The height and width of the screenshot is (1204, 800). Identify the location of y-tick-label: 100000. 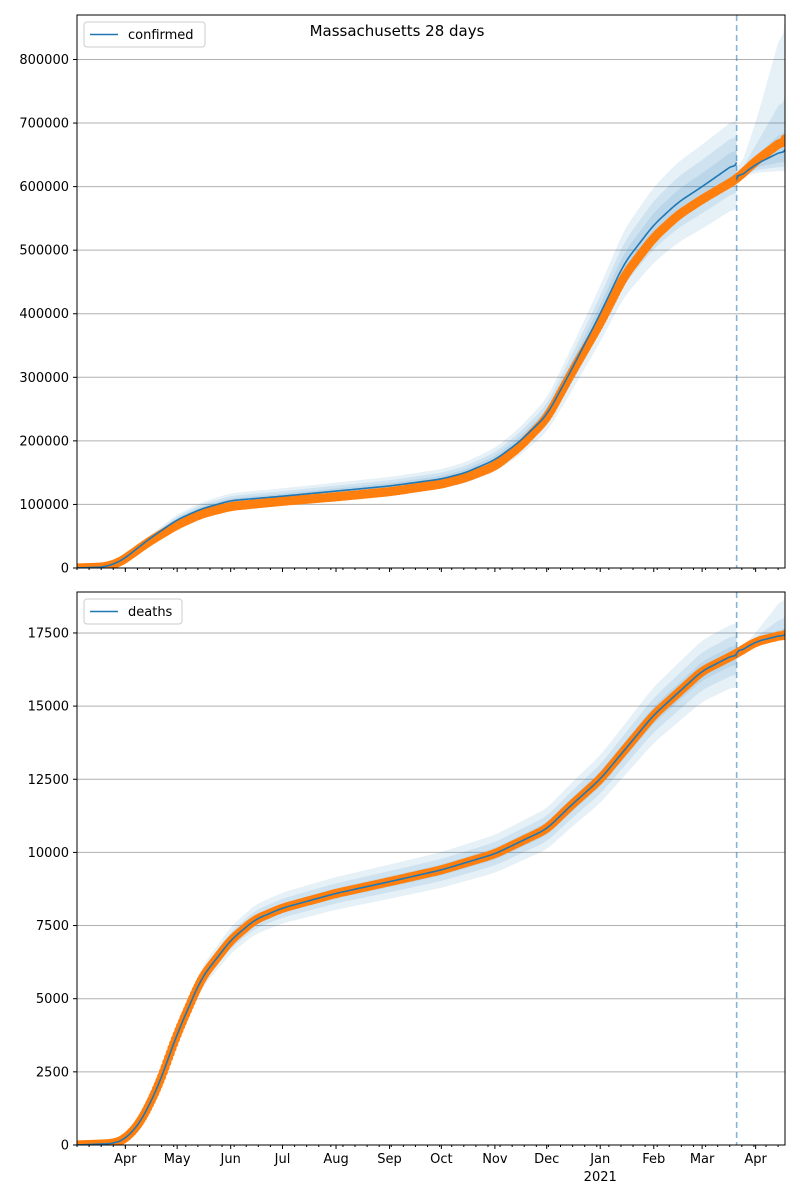
(44, 505).